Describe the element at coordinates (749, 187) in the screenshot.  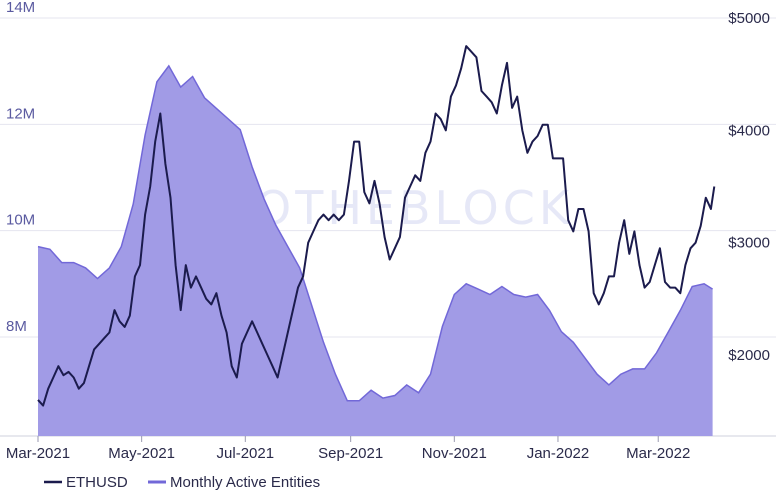
I see `right-axis-ticks: $2000 $3000 $4000 $5000` at that location.